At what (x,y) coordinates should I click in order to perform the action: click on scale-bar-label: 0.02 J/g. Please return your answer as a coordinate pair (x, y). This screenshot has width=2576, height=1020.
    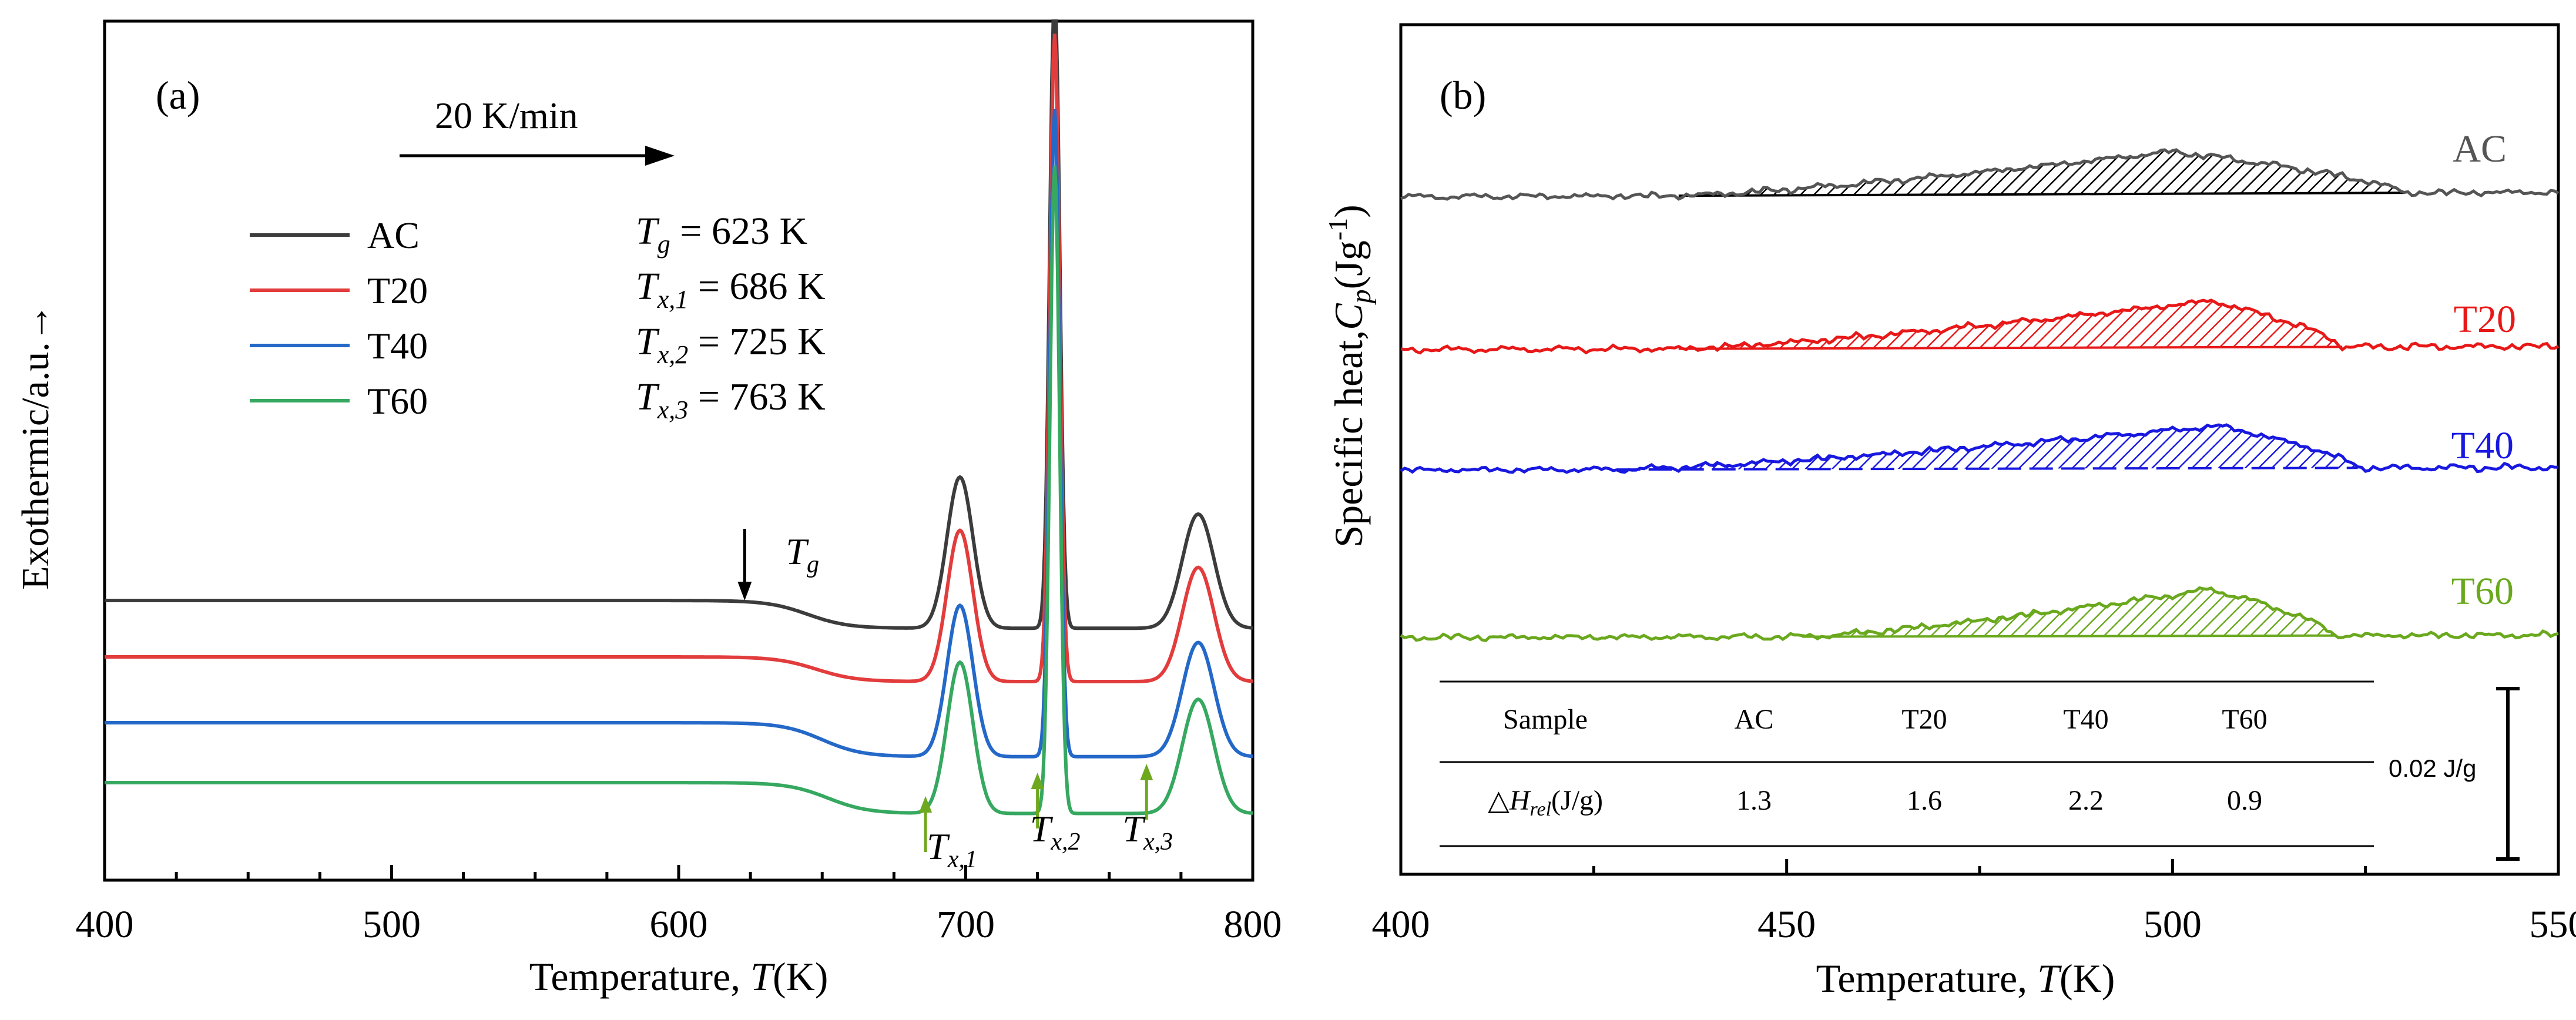
    Looking at the image, I should click on (2432, 768).